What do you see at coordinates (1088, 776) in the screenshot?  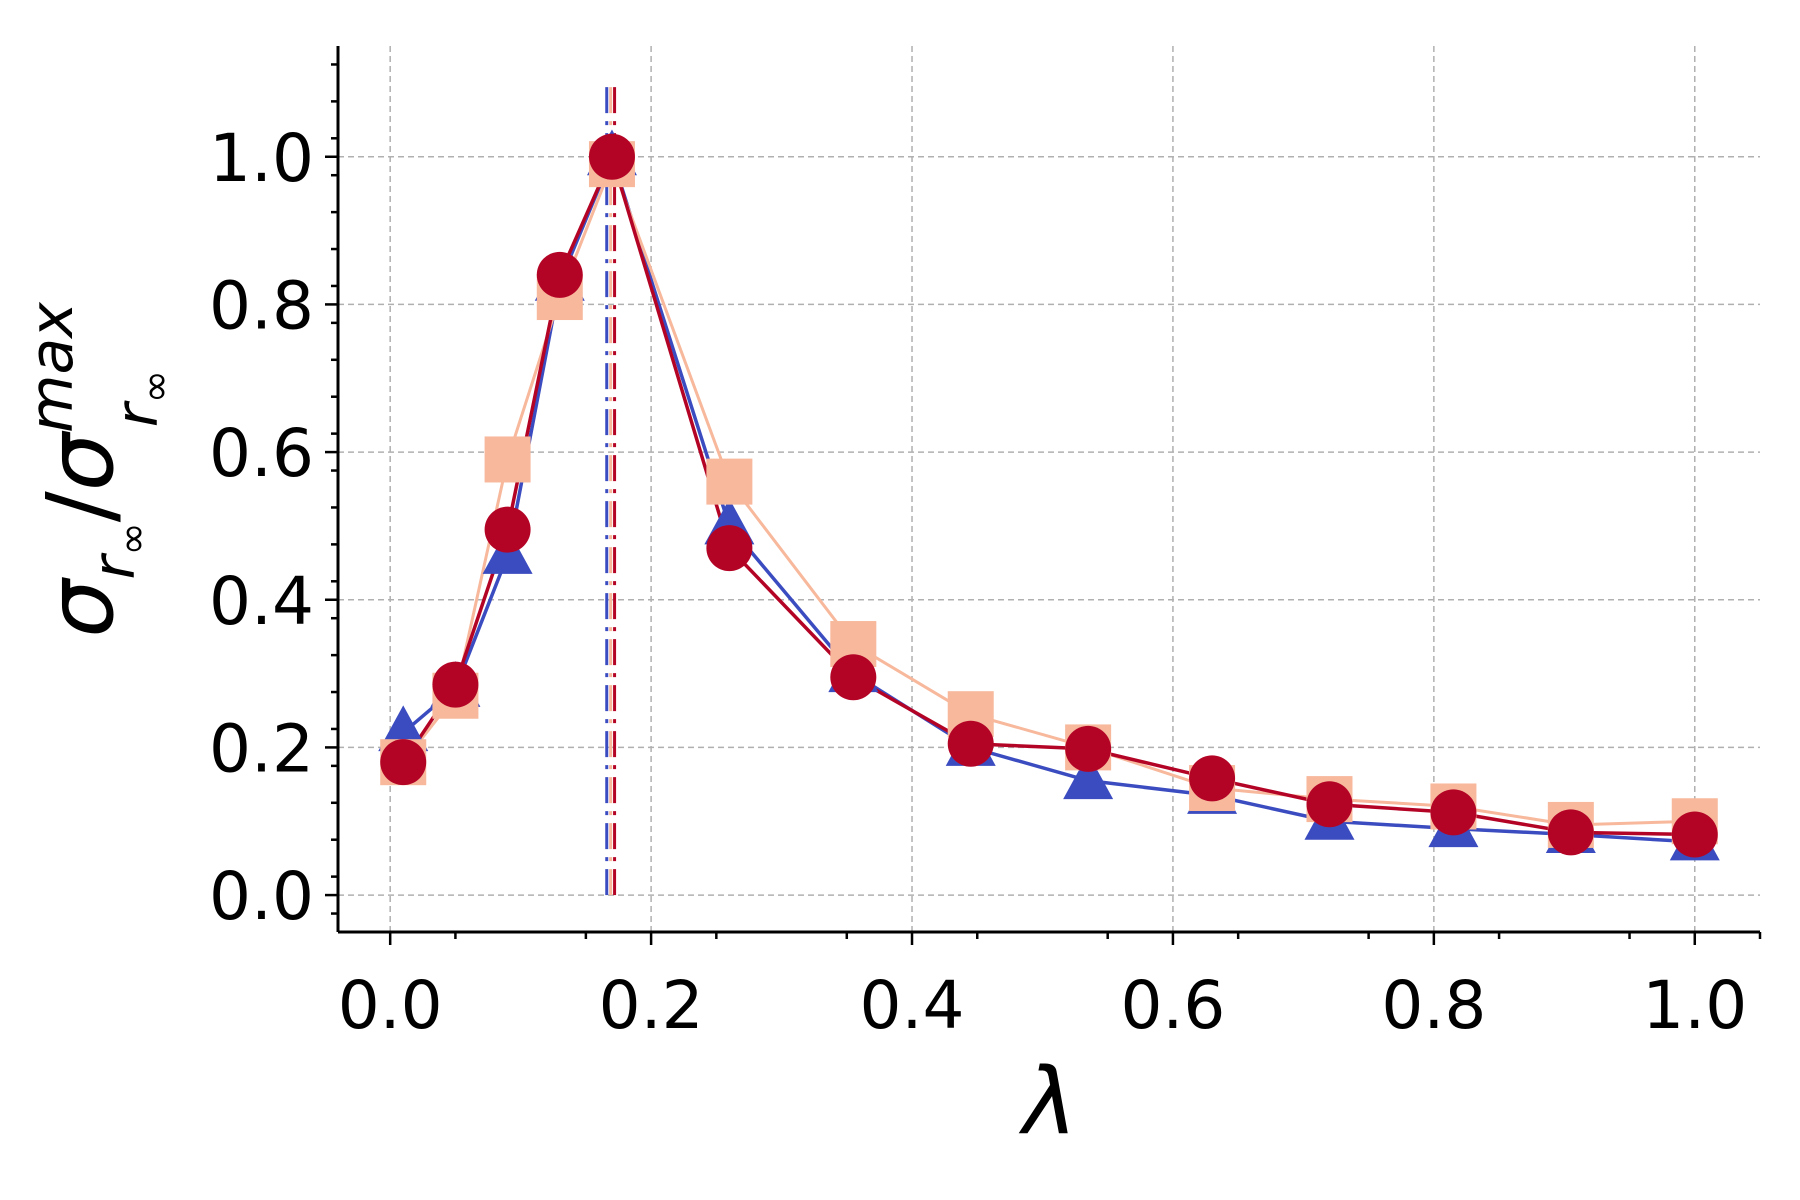 I see `data-point-triangle` at bounding box center [1088, 776].